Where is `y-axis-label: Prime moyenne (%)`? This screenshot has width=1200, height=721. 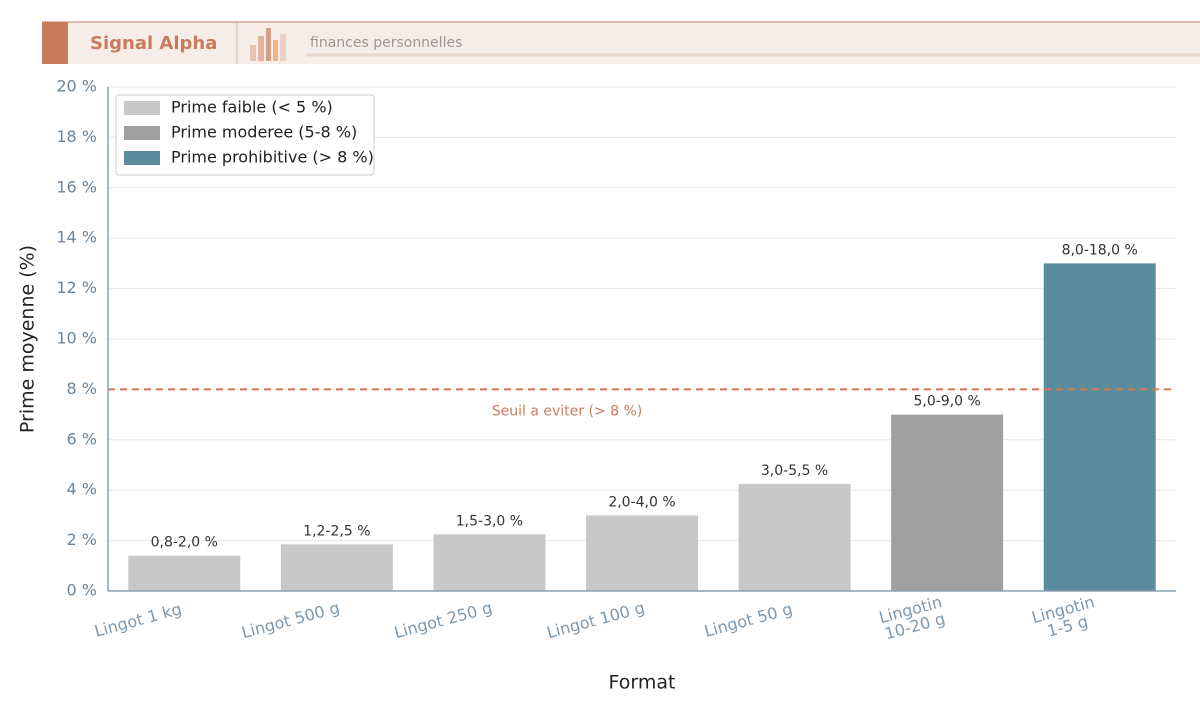 y-axis-label: Prime moyenne (%) is located at coordinates (28, 339).